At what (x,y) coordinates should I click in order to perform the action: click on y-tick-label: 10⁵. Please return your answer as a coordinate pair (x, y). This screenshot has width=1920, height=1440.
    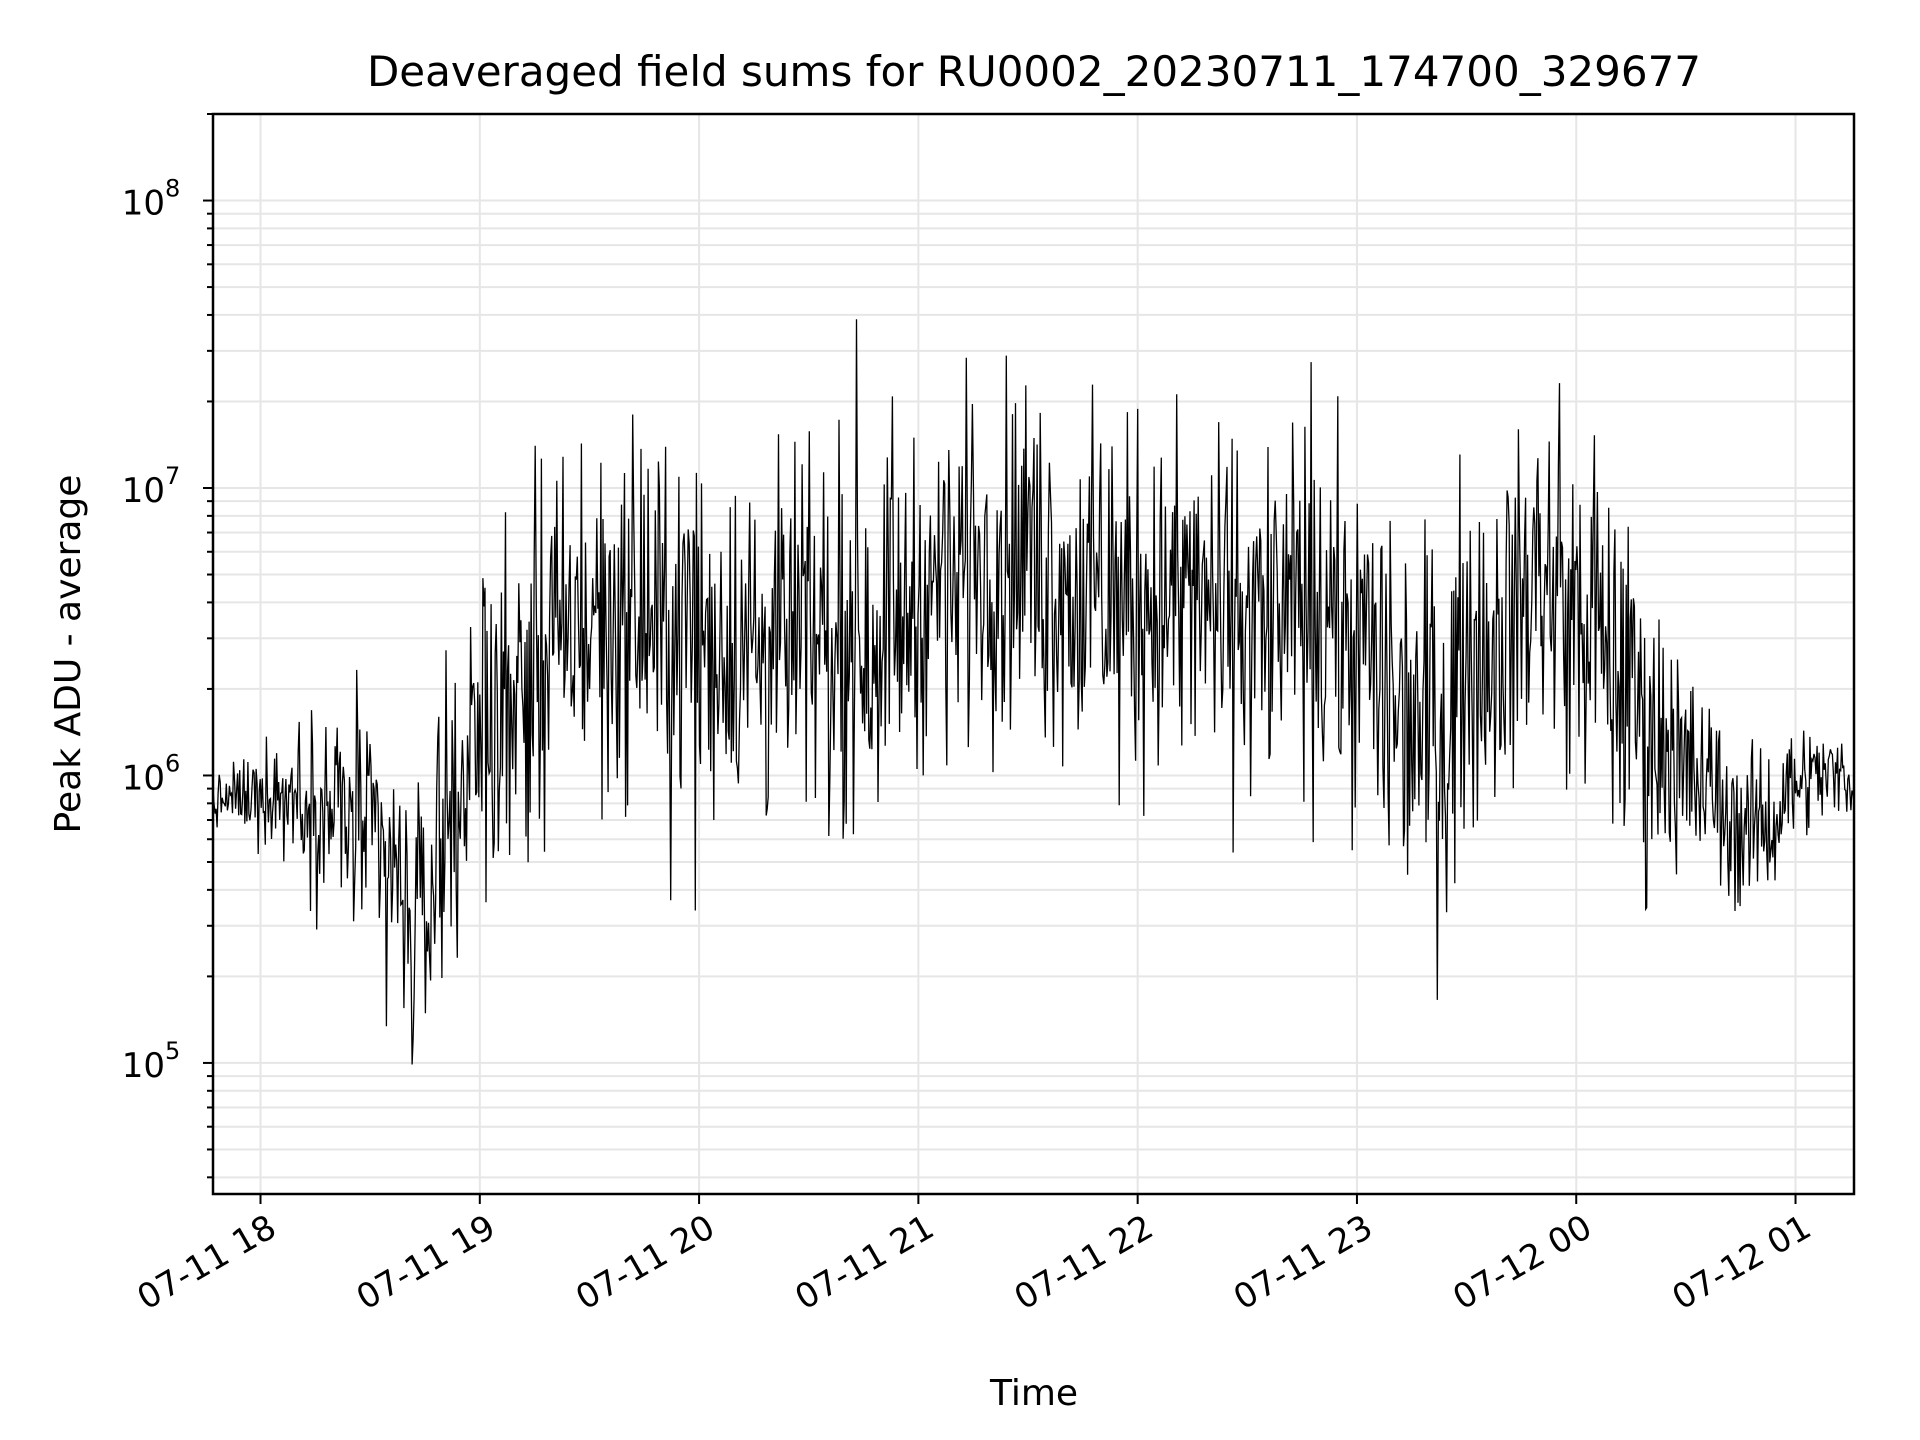
    Looking at the image, I should click on (151, 1061).